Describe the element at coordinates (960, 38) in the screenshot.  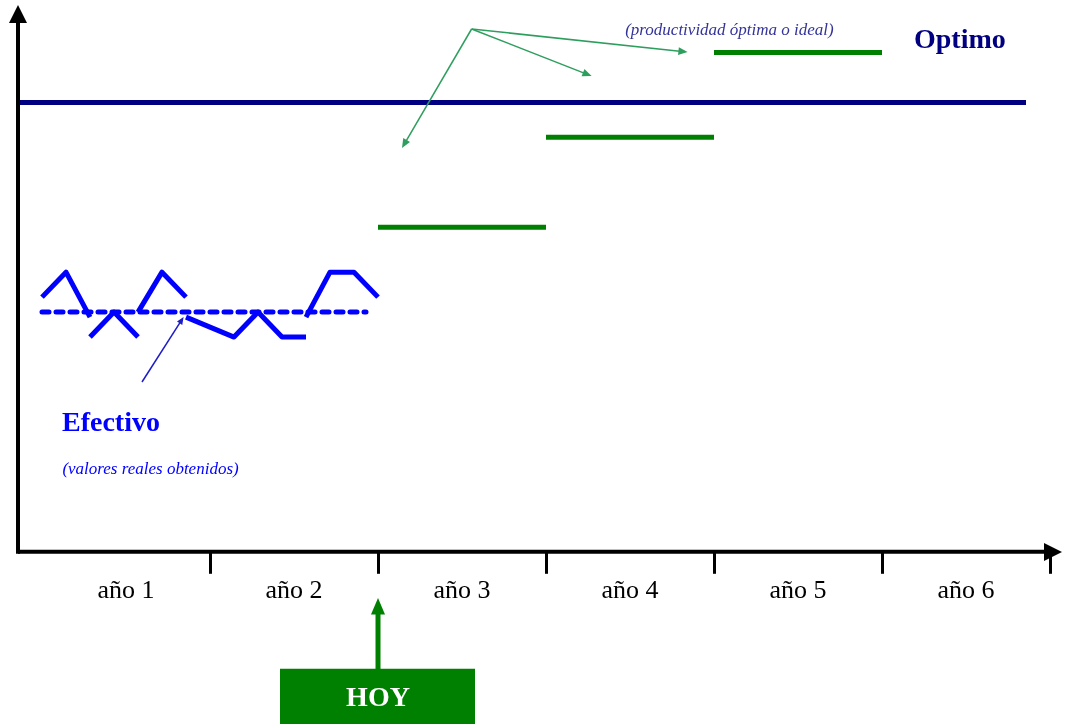
I see `series-label: Optimo` at that location.